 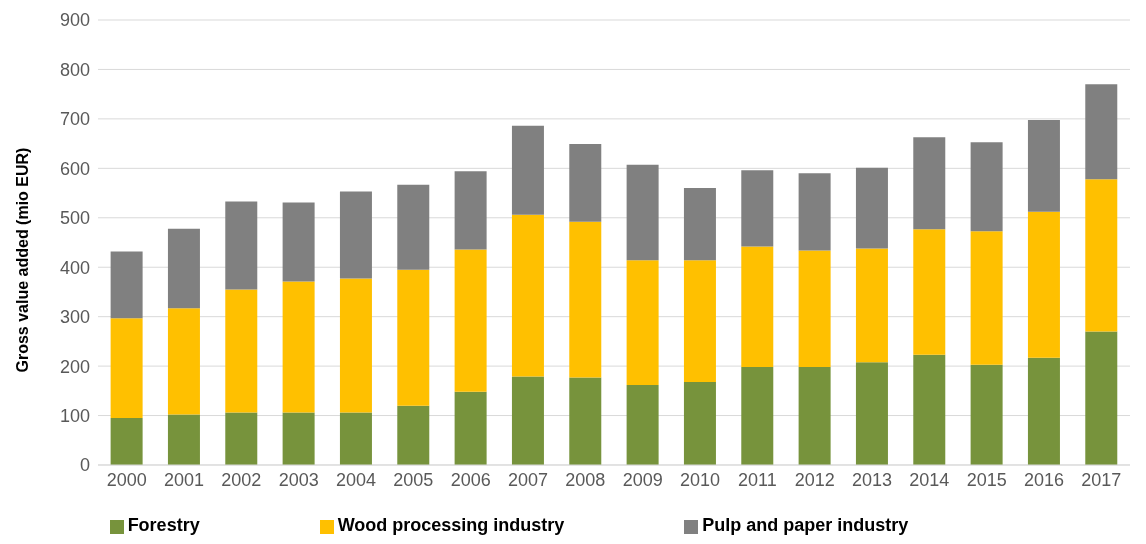 What do you see at coordinates (74, 69) in the screenshot?
I see `y-tick-label: 800` at bounding box center [74, 69].